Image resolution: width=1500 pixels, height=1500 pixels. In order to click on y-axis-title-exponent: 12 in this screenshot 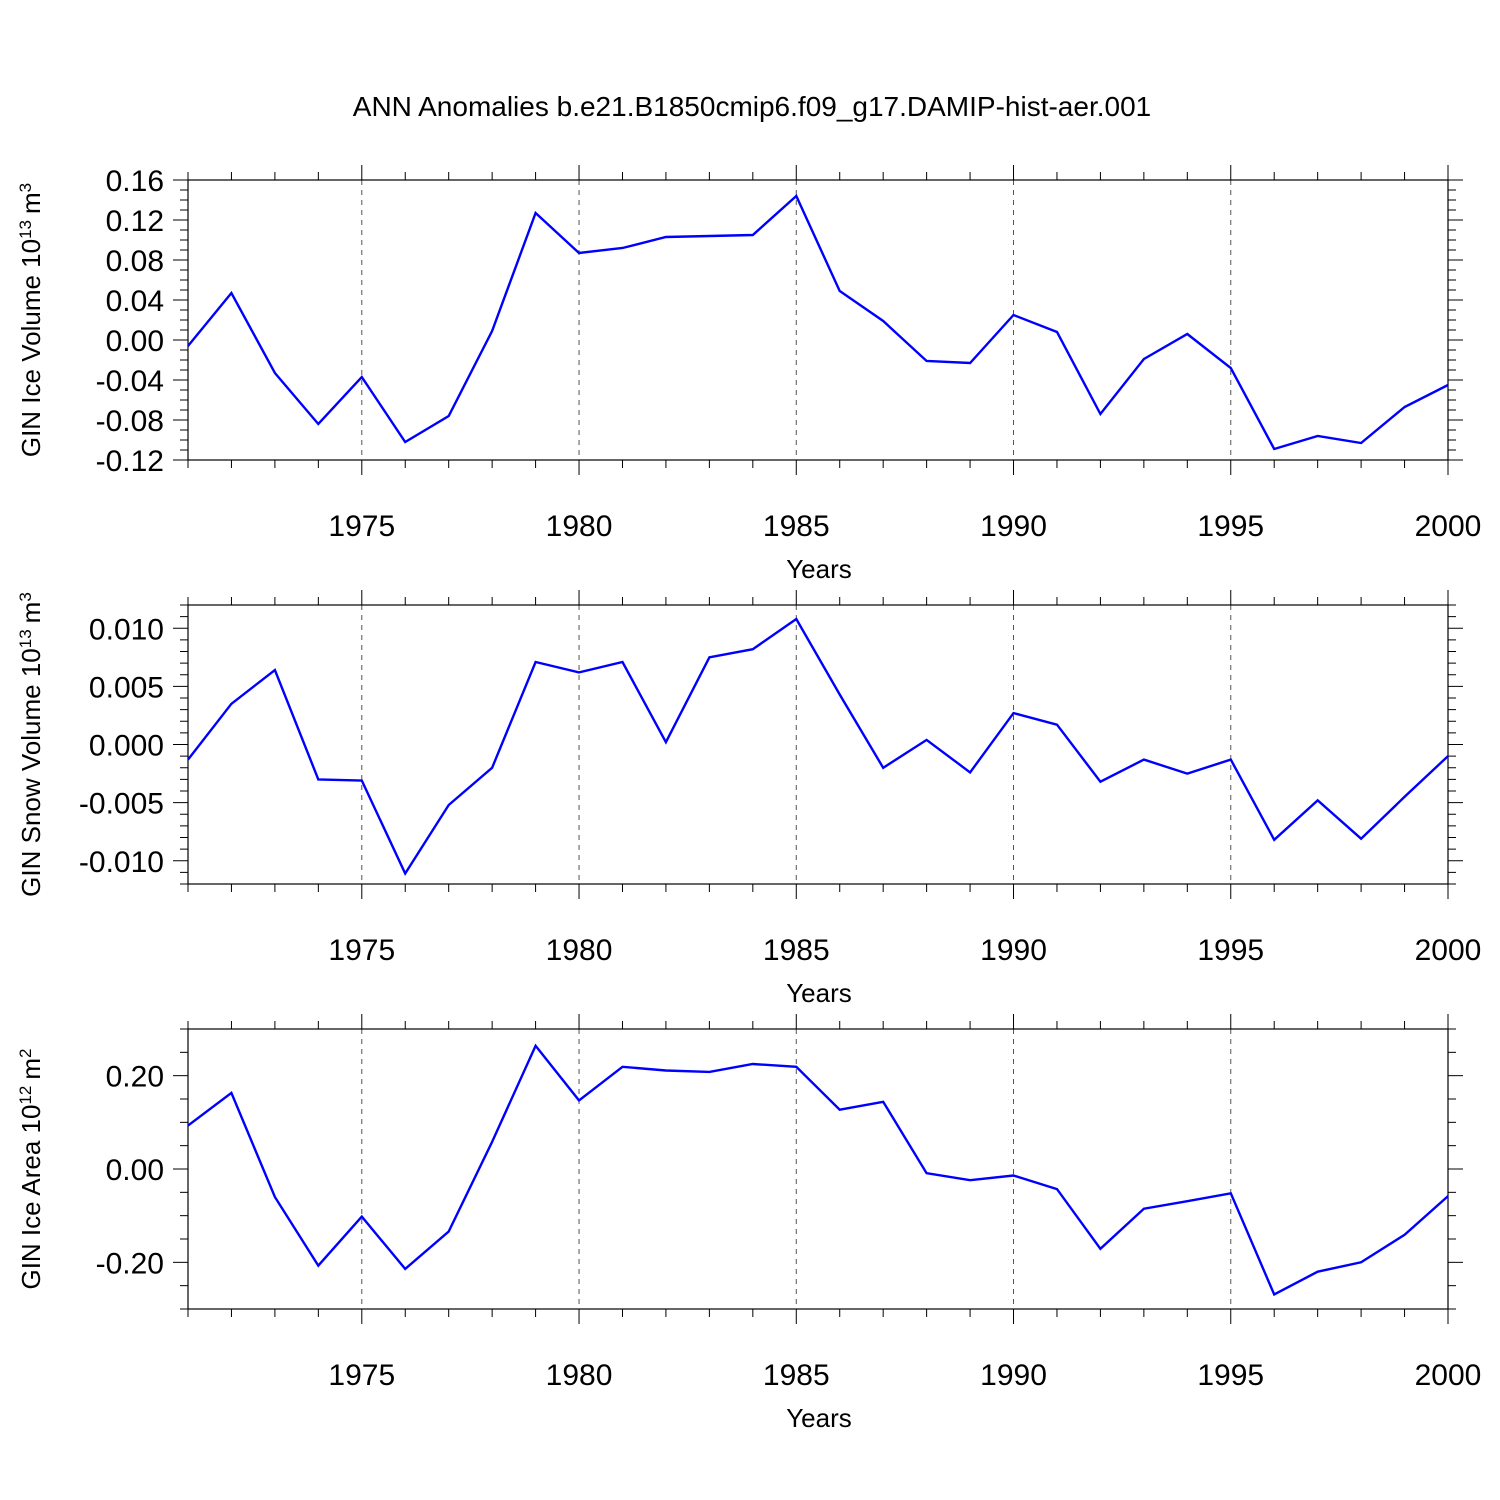, I will do `click(25, 1095)`.